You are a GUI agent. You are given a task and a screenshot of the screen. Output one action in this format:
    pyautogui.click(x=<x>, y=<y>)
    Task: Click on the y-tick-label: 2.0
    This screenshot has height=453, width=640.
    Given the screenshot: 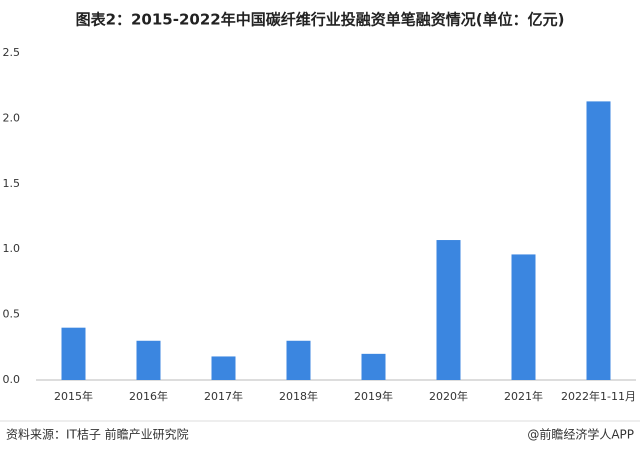 What is the action you would take?
    pyautogui.click(x=12, y=117)
    